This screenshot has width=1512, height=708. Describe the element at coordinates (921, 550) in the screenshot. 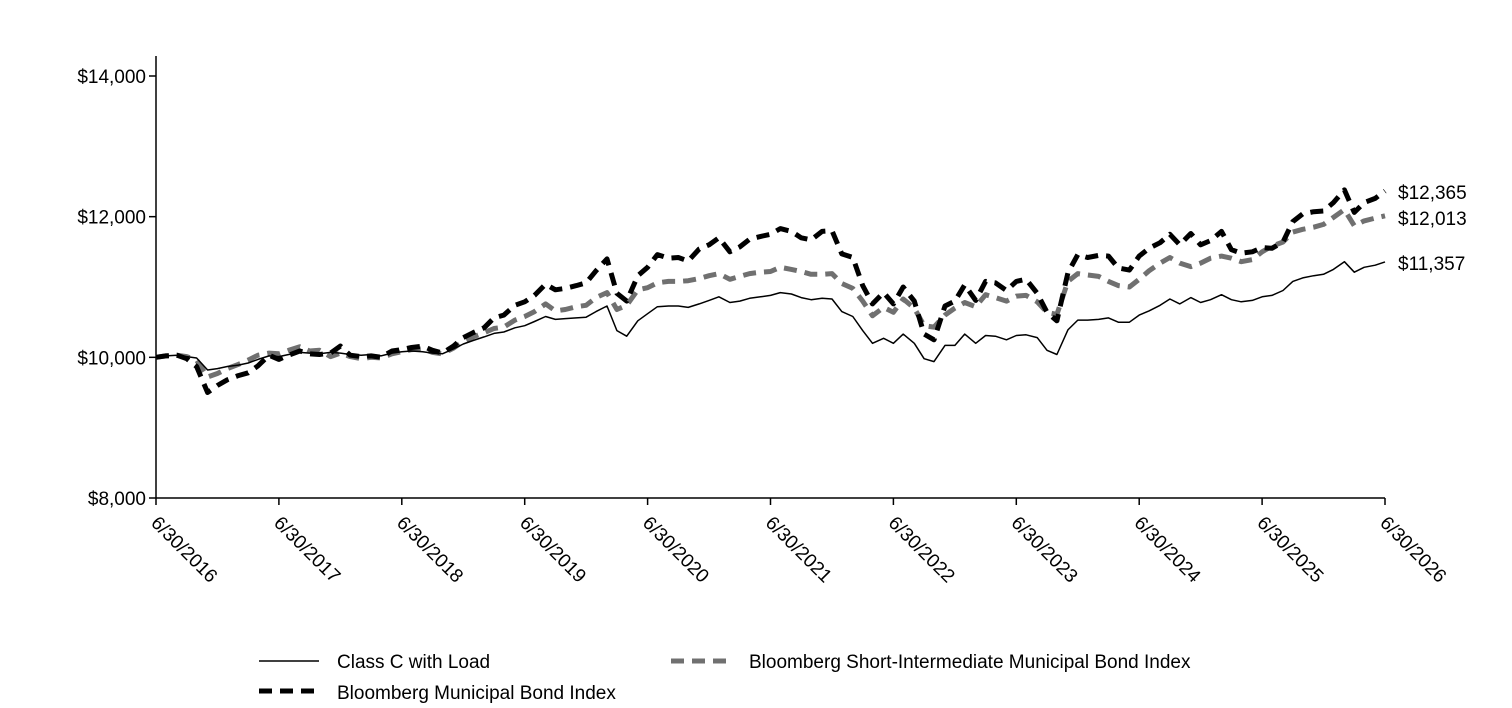

I see `x-tick-label: 6/30/2022` at that location.